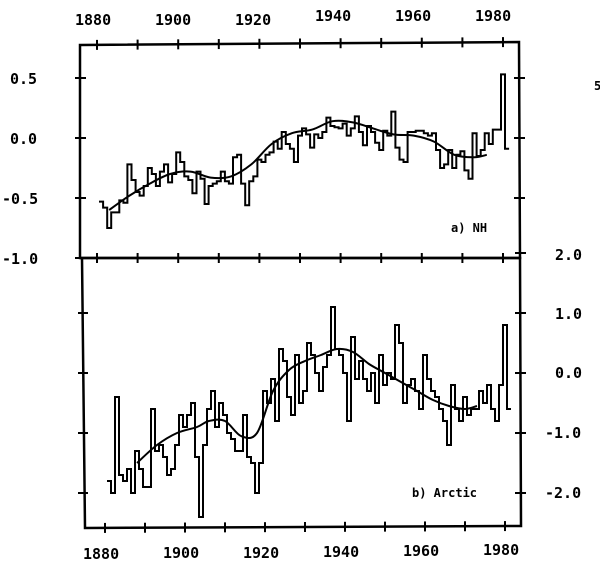 The width and height of the screenshot is (600, 568). Describe the element at coordinates (563, 433) in the screenshot. I see `right-y-label: -1.0` at that location.